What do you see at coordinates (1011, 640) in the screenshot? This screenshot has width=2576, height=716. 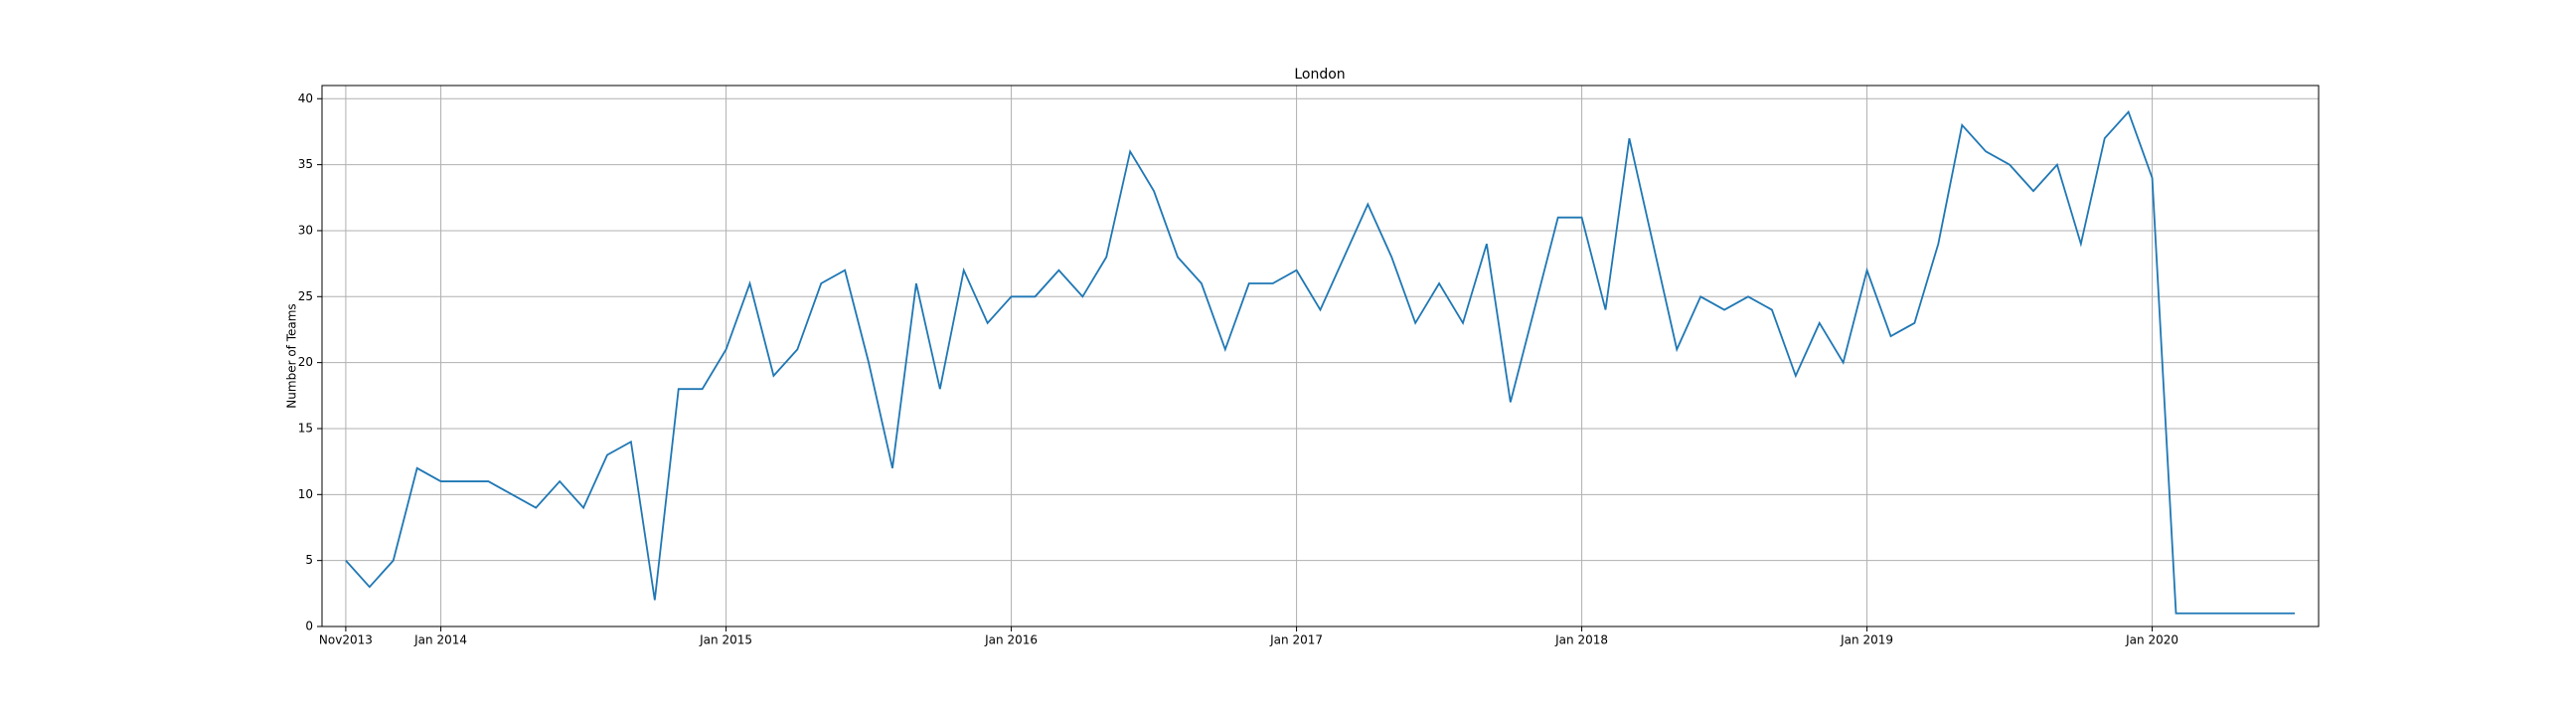 I see `x-tick-label: Jan 2016` at bounding box center [1011, 640].